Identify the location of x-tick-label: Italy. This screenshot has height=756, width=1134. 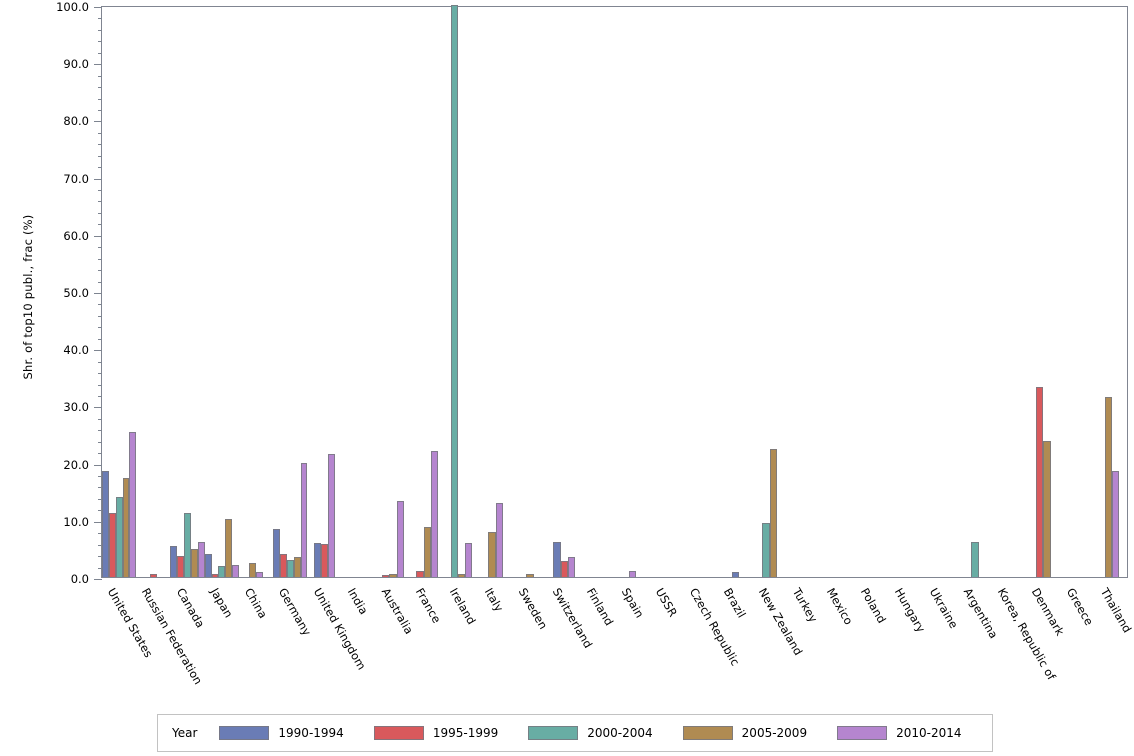
(493, 600).